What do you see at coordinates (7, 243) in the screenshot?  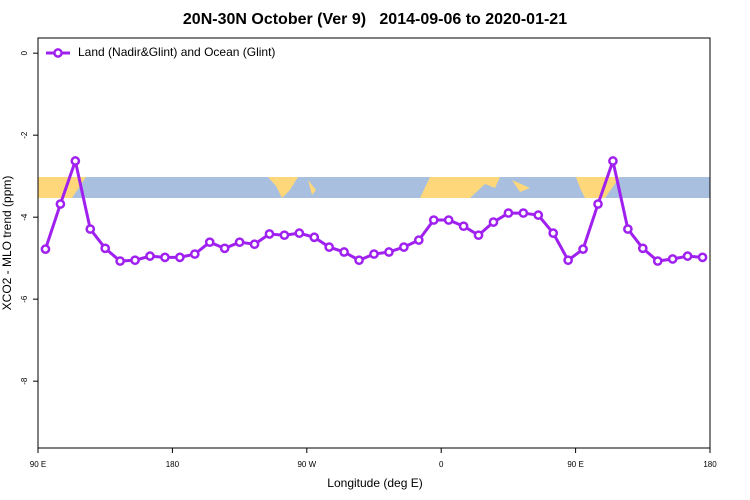 I see `y-axis-label: XCO2 - MLO trend (ppm)` at bounding box center [7, 243].